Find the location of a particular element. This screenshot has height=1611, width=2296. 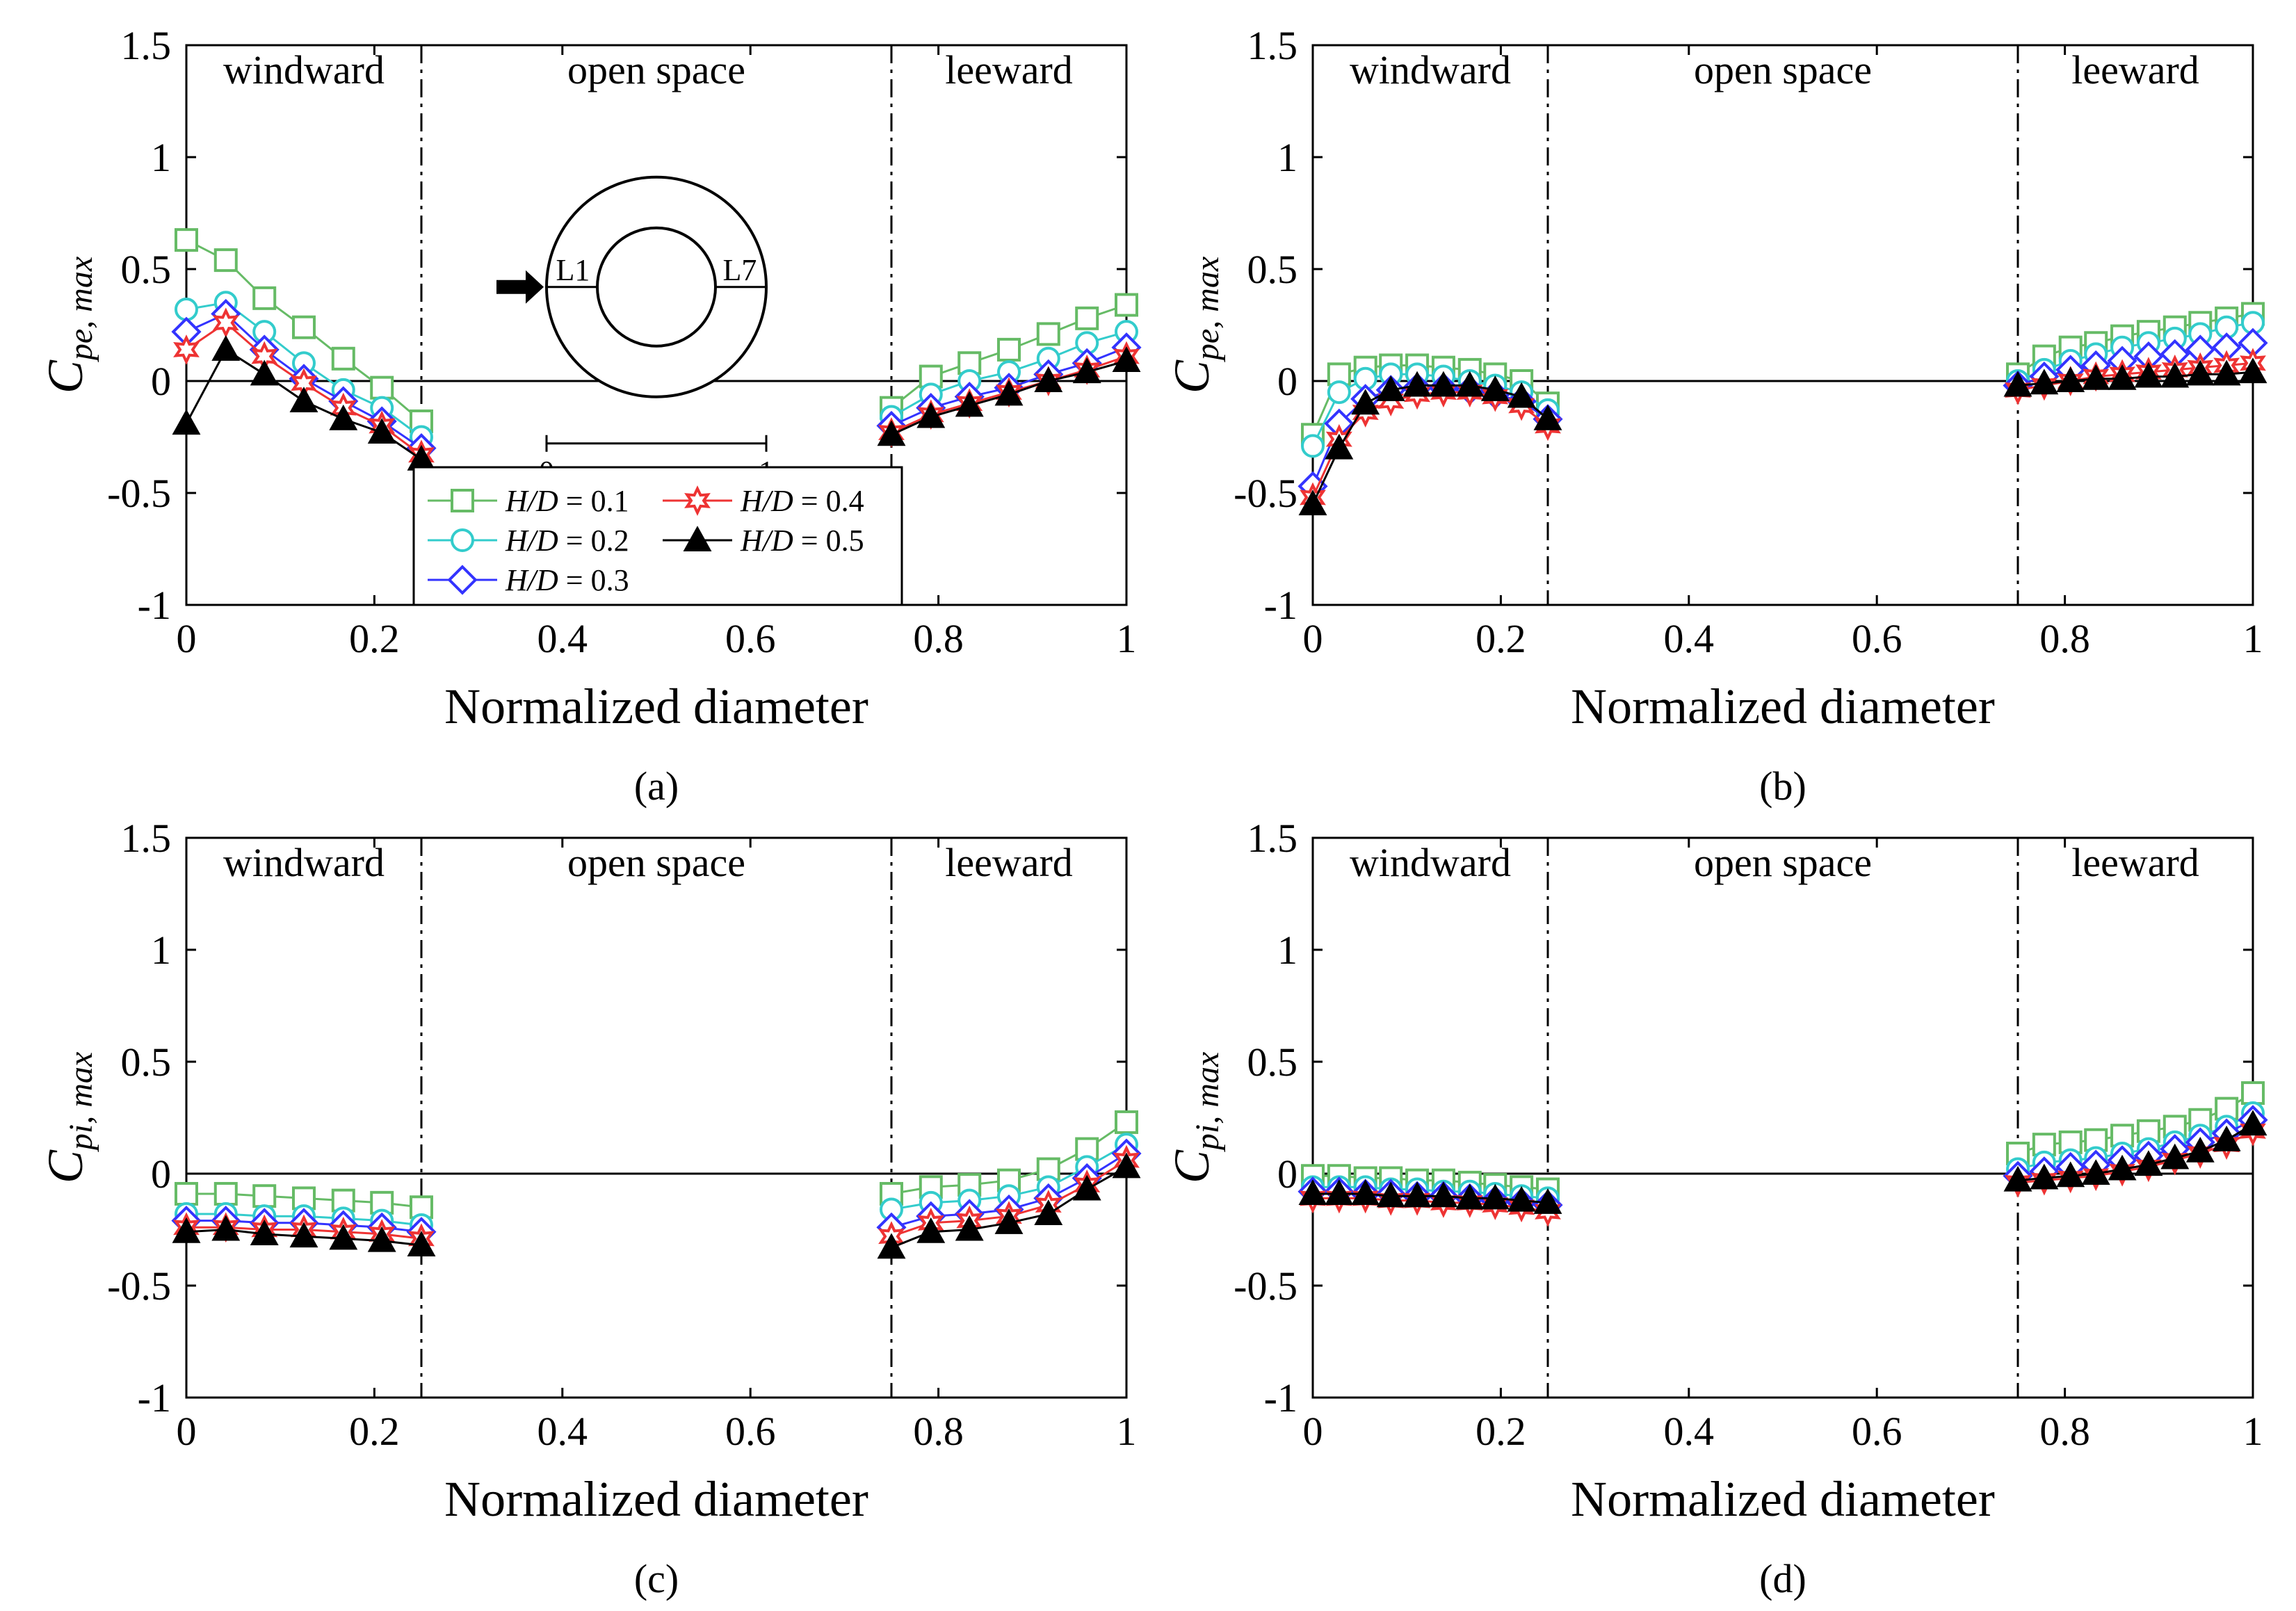

legend-entry: H/D = 0.4 is located at coordinates (763, 501).